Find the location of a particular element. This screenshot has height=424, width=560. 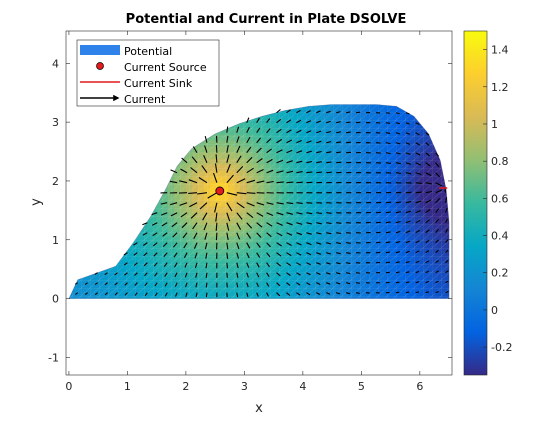

colorbar-tick-label: 1 is located at coordinates (494, 124).